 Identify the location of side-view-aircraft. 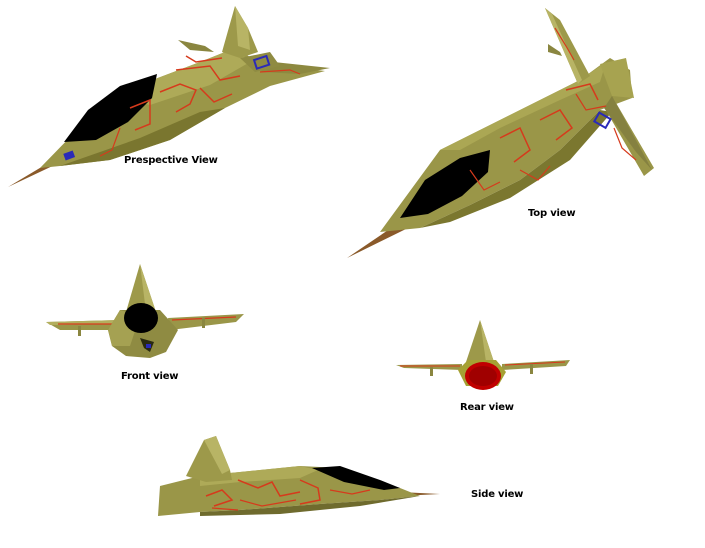
(299, 476).